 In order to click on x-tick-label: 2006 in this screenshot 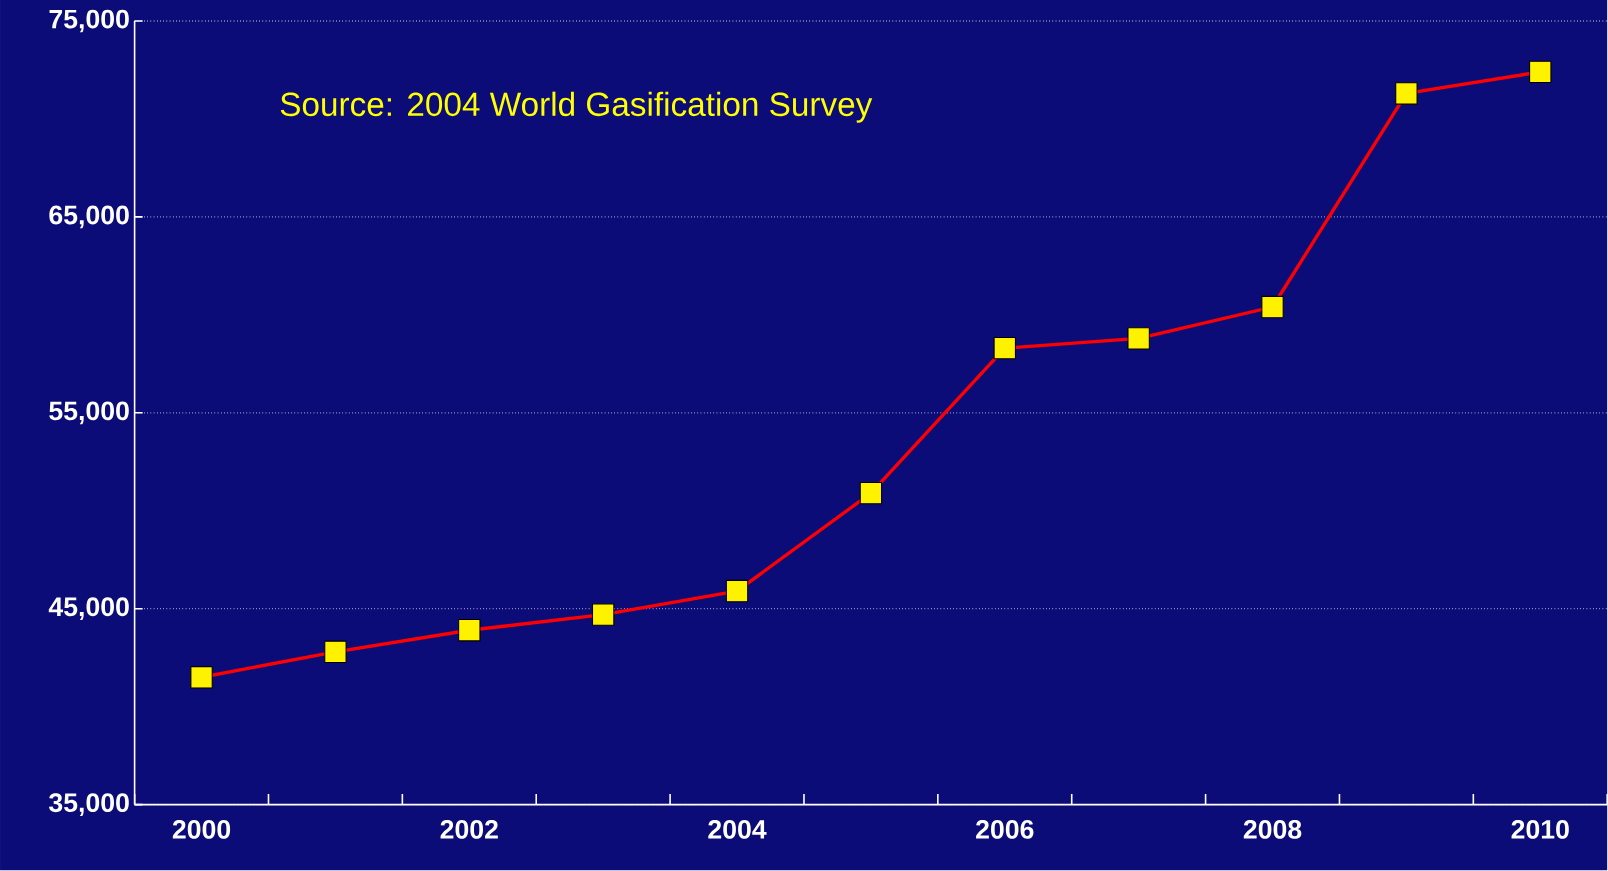, I will do `click(1005, 830)`.